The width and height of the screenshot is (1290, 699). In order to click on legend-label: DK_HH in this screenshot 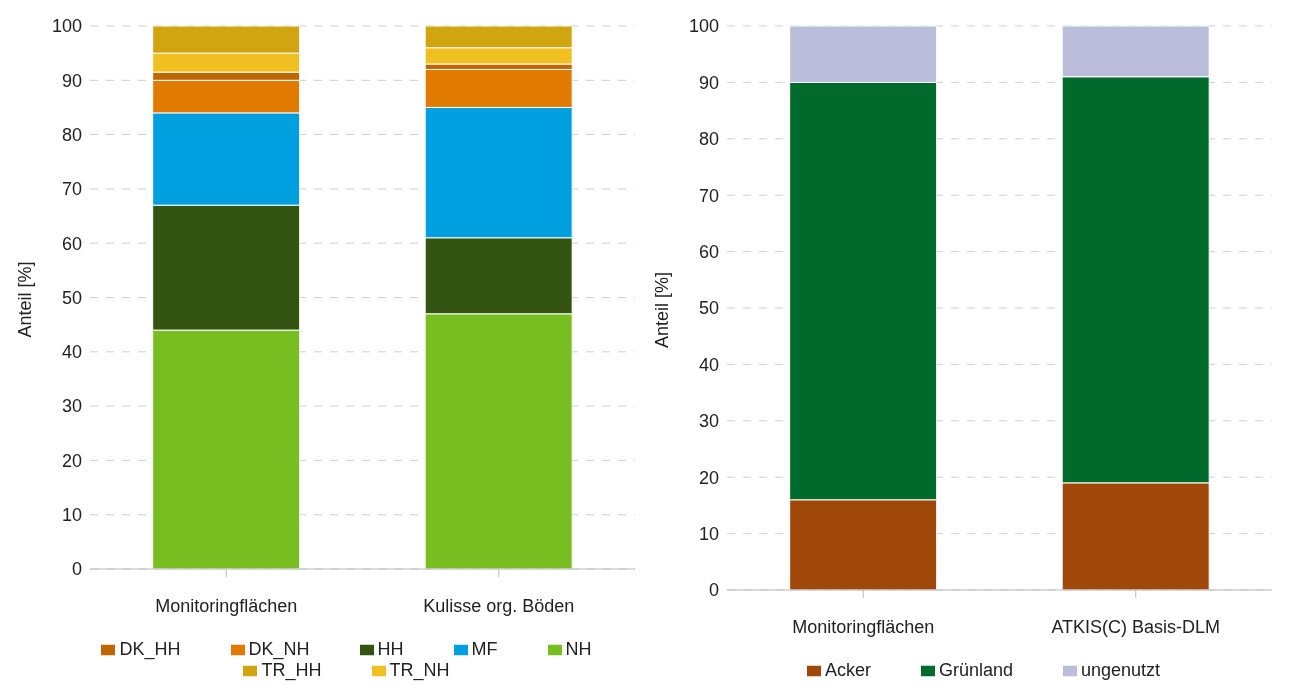, I will do `click(150, 649)`.